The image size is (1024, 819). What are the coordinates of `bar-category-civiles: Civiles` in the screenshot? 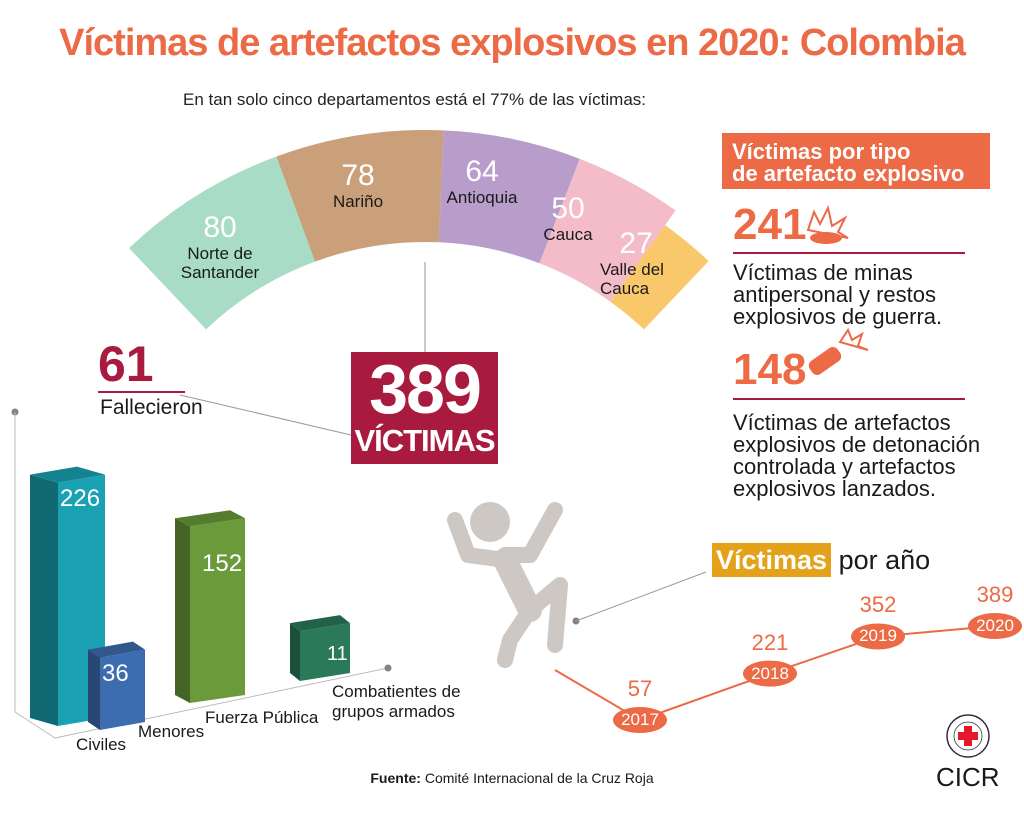 It's located at (101, 744).